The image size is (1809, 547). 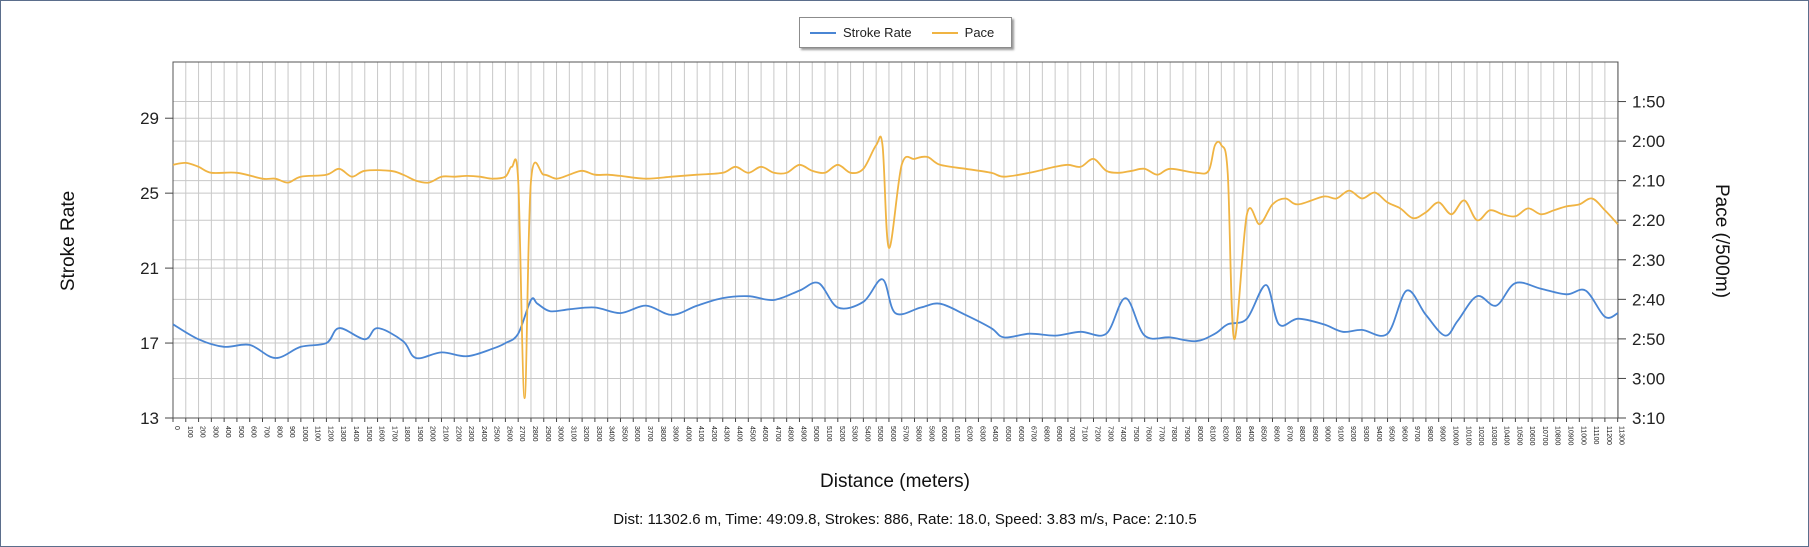 What do you see at coordinates (1429, 434) in the screenshot?
I see `x-tick-label: 9800` at bounding box center [1429, 434].